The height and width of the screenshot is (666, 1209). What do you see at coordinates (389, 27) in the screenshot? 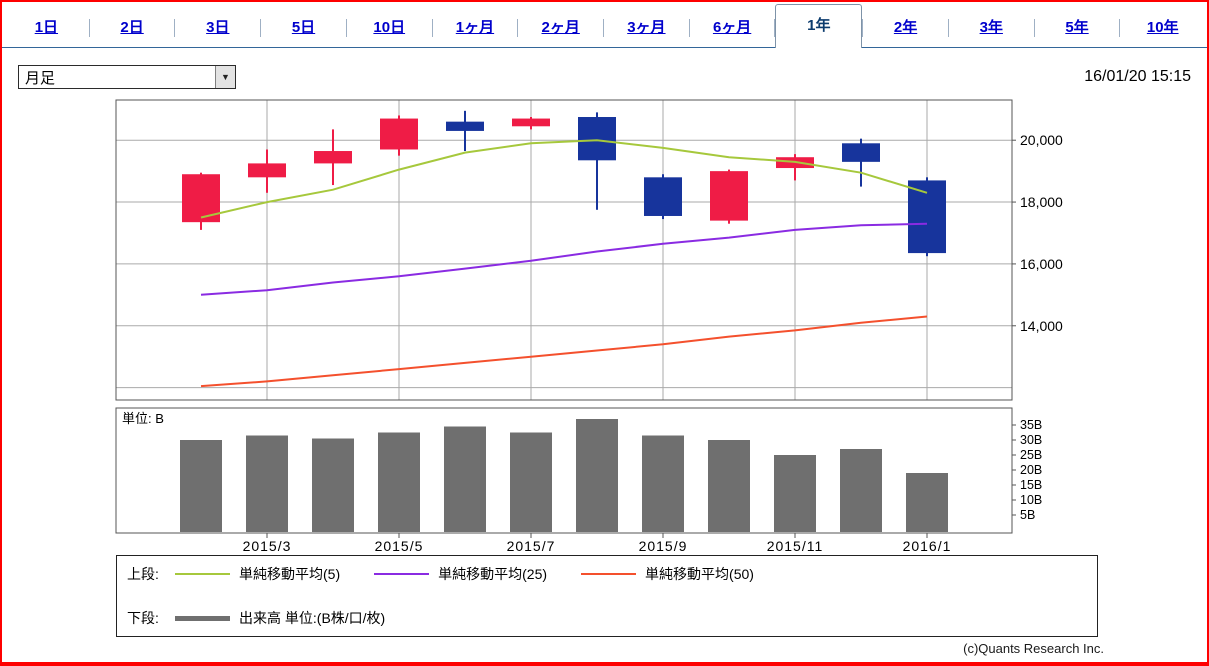
I see `period-tab-4: 10日` at bounding box center [389, 27].